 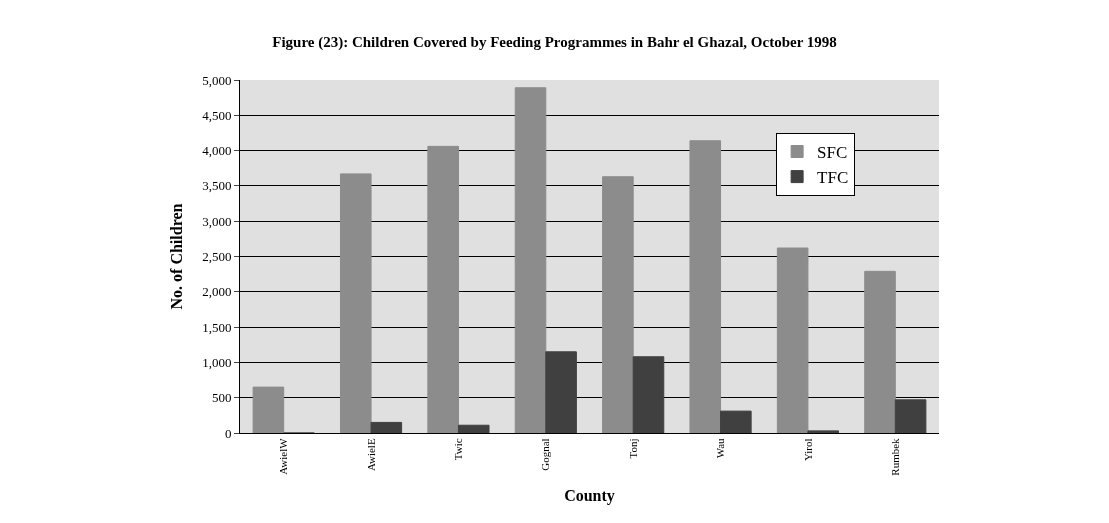 What do you see at coordinates (283, 456) in the screenshot?
I see `x-tick-label: AwielW` at bounding box center [283, 456].